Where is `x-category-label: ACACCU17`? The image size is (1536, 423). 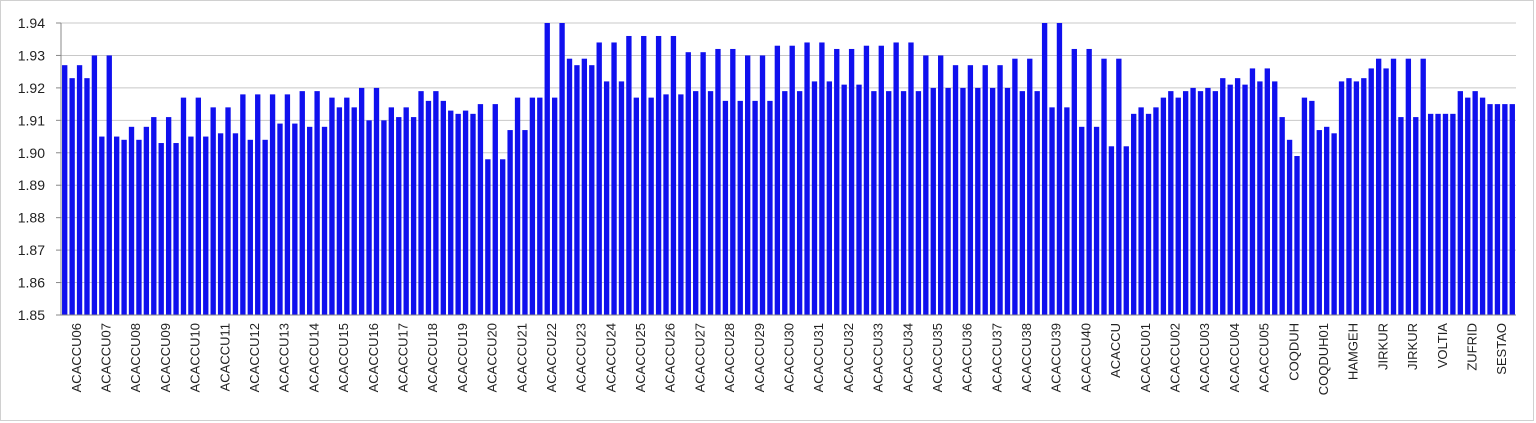
x-category-label: ACACCU17 is located at coordinates (402, 357).